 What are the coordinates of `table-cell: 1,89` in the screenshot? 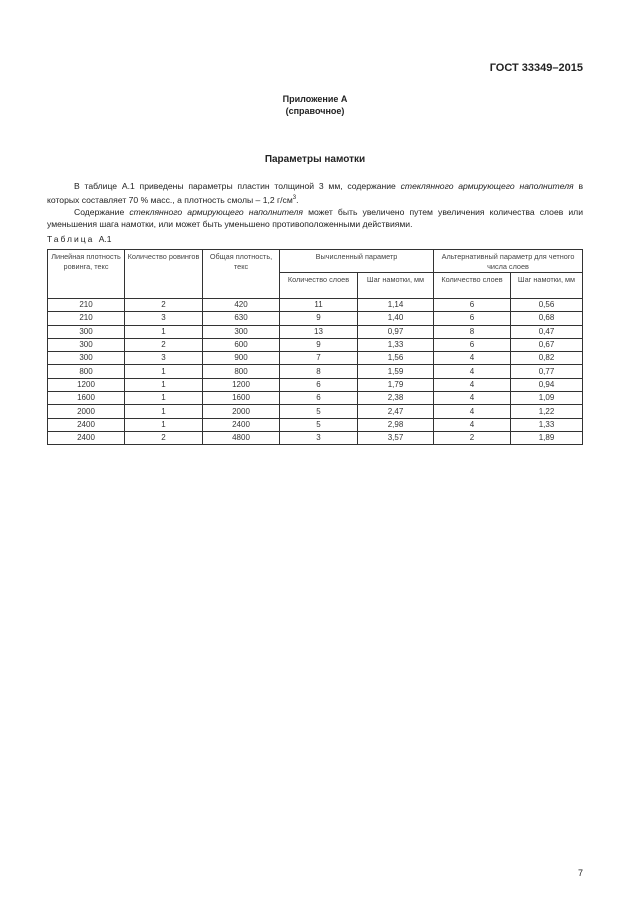 It's located at (546, 438).